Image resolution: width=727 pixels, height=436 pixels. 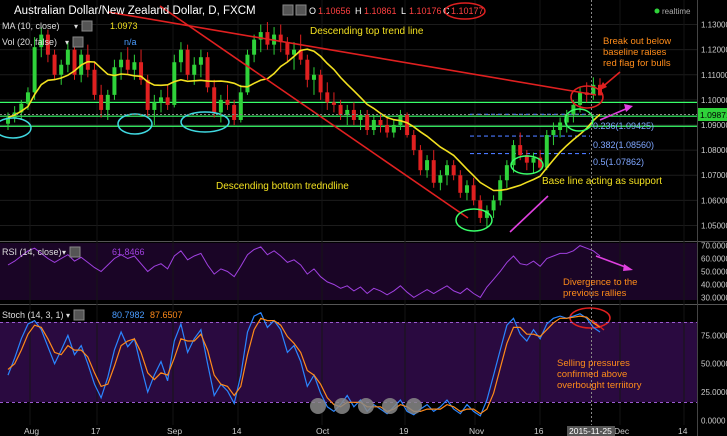 I want to click on stoch-legend: Stoch (14, 3, 1), so click(x=33, y=315).